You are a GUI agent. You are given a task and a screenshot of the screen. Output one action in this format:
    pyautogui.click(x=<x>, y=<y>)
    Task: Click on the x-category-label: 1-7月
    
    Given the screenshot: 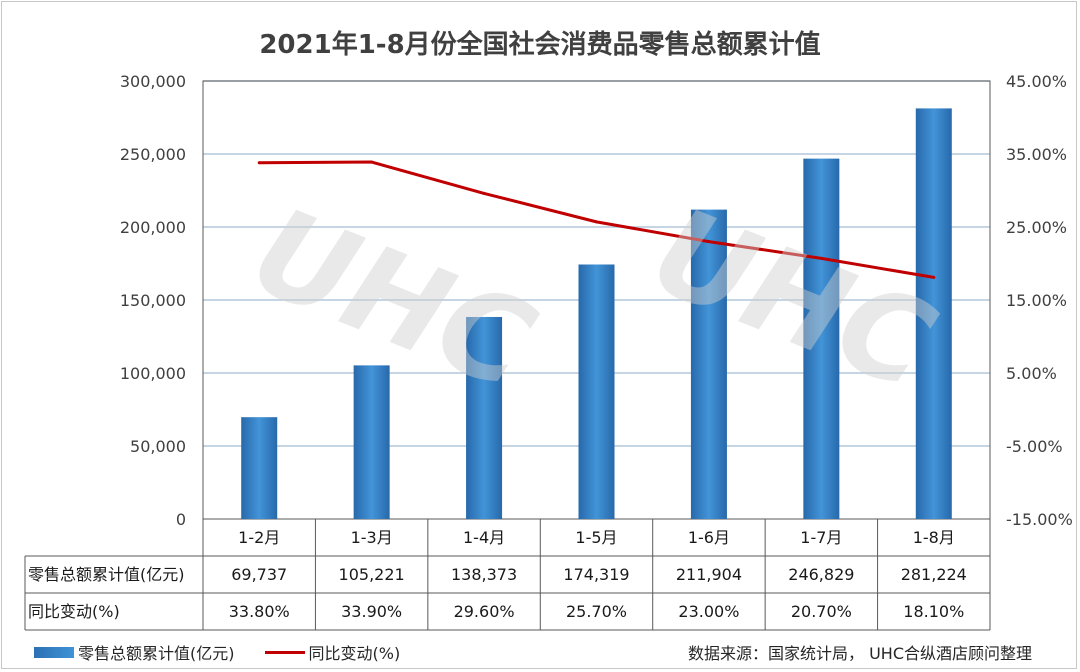 What is the action you would take?
    pyautogui.click(x=821, y=537)
    